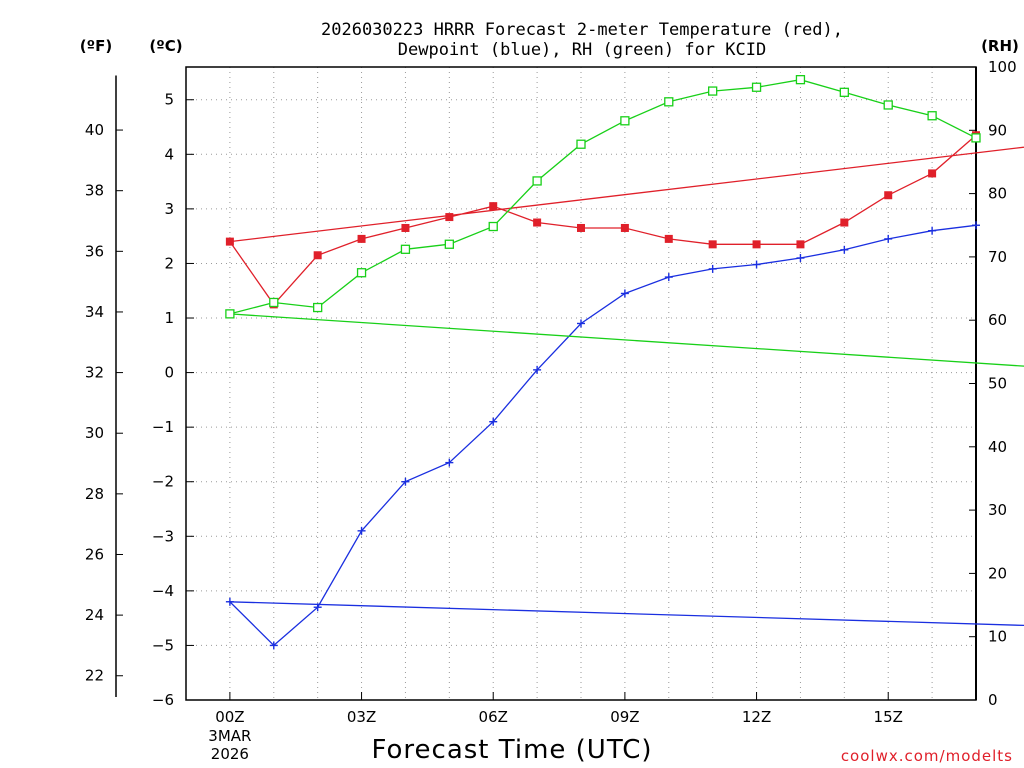 The height and width of the screenshot is (768, 1024). What do you see at coordinates (163, 645) in the screenshot?
I see `celsius-tick-label: −5` at bounding box center [163, 645].